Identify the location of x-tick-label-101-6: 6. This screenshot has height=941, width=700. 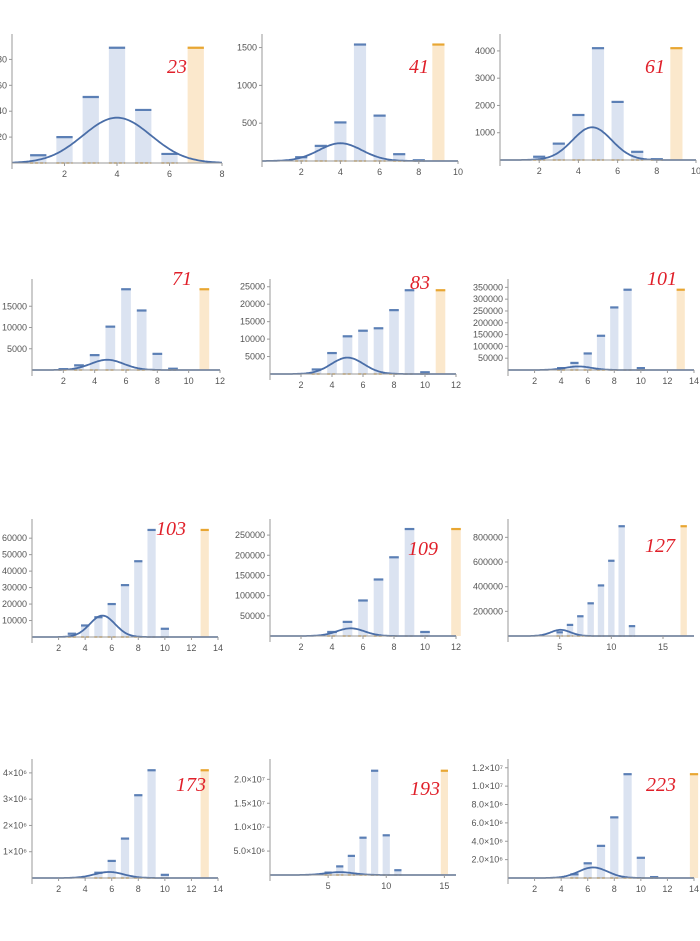
(587, 381).